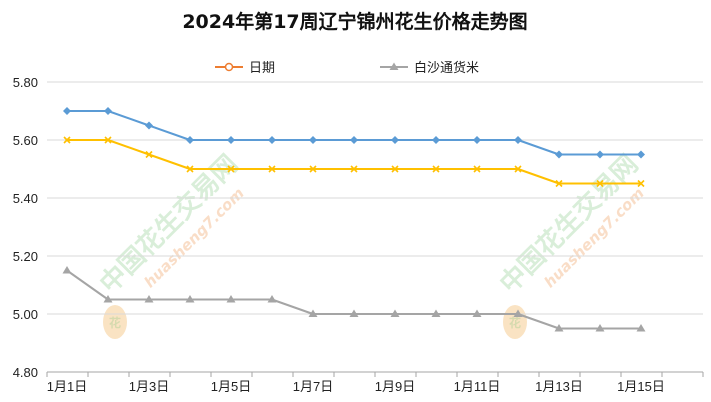 This screenshot has height=402, width=711. Describe the element at coordinates (231, 386) in the screenshot. I see `x-tick-label: 1月5日` at that location.